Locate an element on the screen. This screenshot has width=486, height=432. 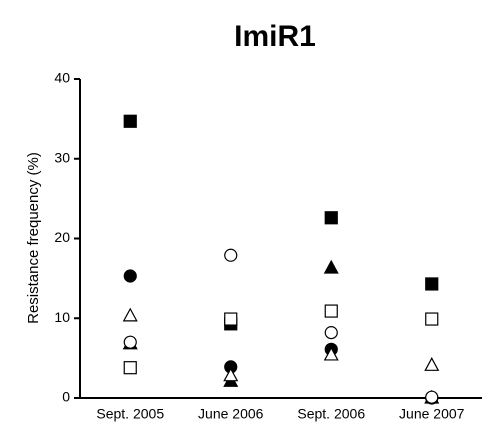
x-tick-label: Sept. 2006 is located at coordinates (331, 414).